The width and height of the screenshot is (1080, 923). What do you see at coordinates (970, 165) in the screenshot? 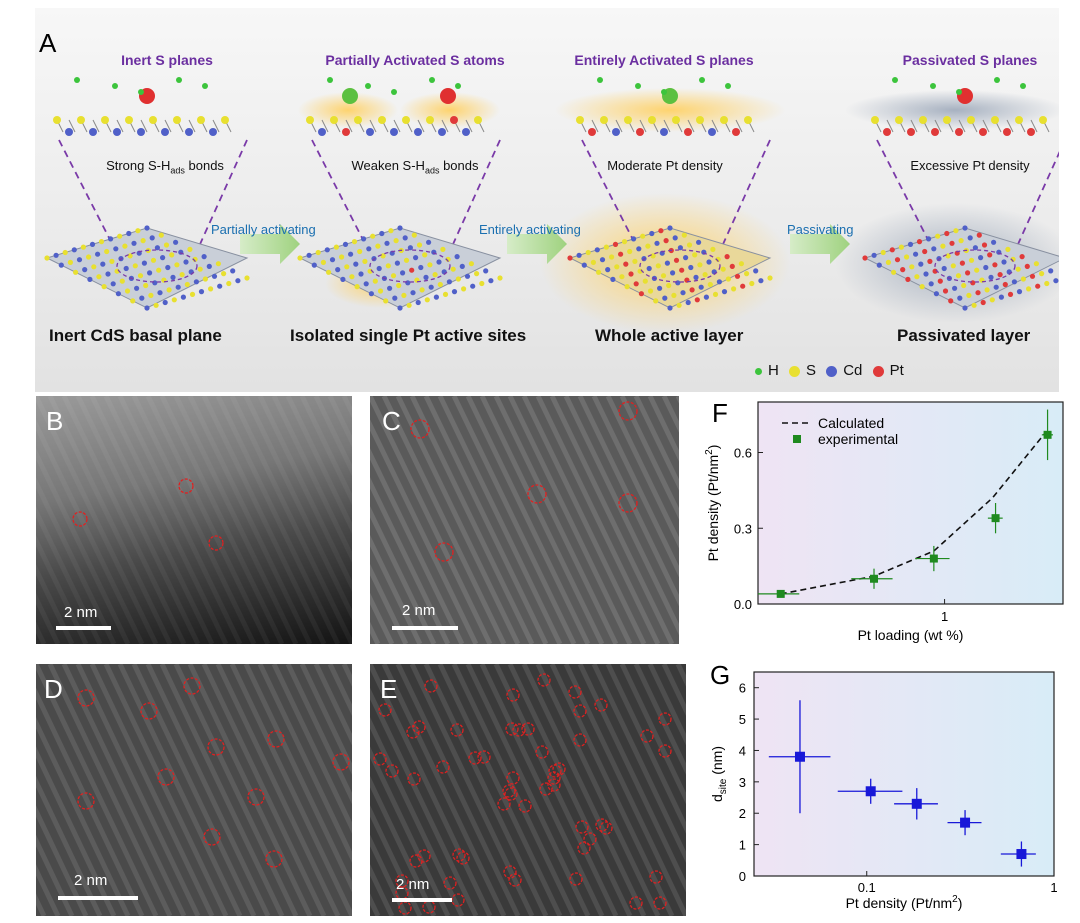
I see `stage-4-bond-label: Excessive Pt density` at bounding box center [970, 165].